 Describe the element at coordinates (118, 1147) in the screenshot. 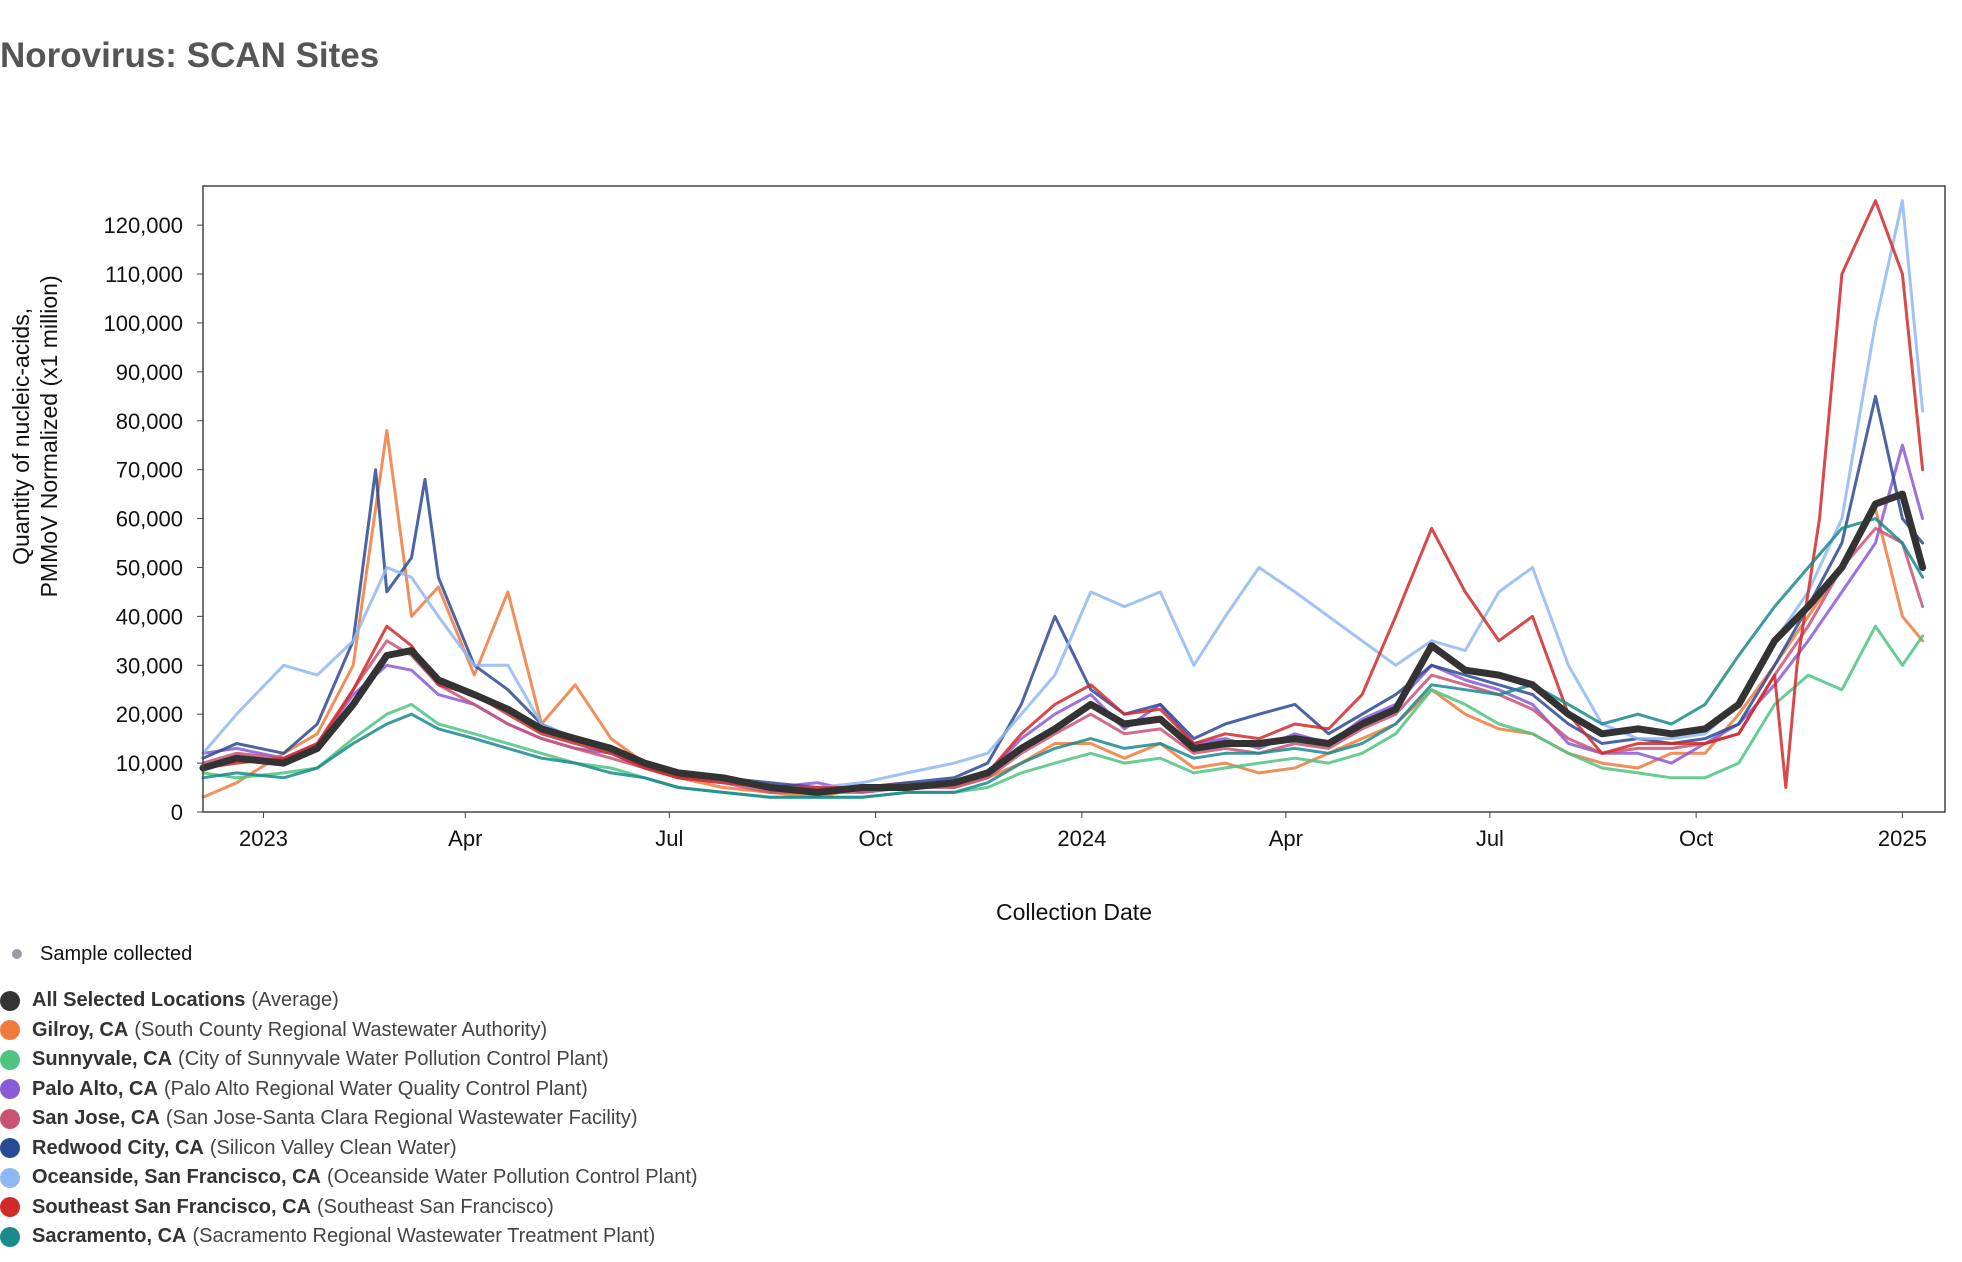

I see `legend-item-name: Redwood City, CA` at that location.